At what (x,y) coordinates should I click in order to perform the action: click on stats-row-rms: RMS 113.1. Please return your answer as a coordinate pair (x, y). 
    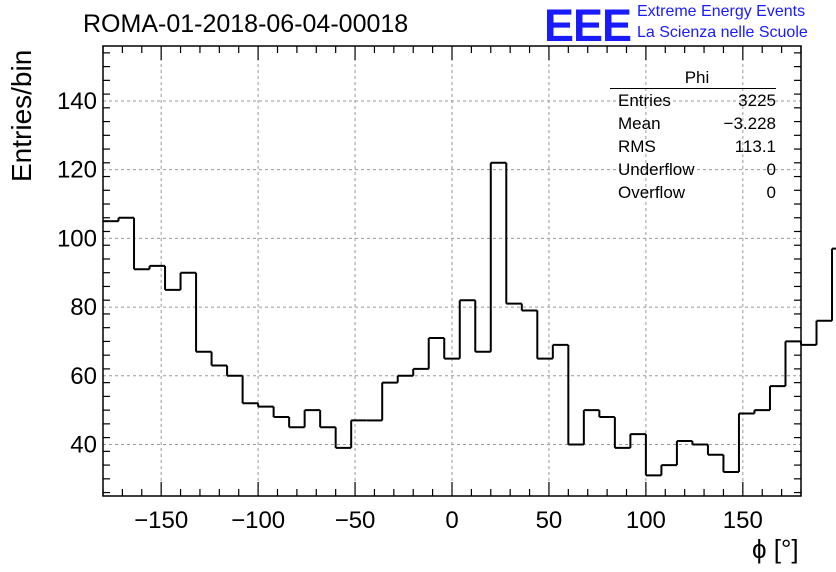
    Looking at the image, I should click on (693, 146).